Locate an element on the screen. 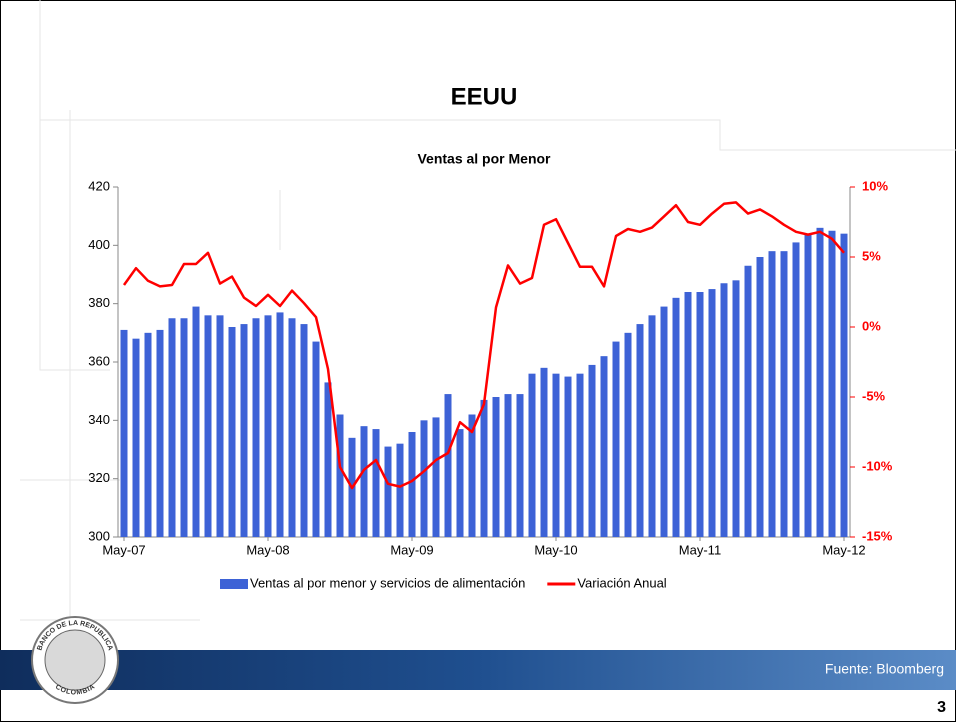 This screenshot has height=727, width=956. y-tick-label: 420 is located at coordinates (99, 185).